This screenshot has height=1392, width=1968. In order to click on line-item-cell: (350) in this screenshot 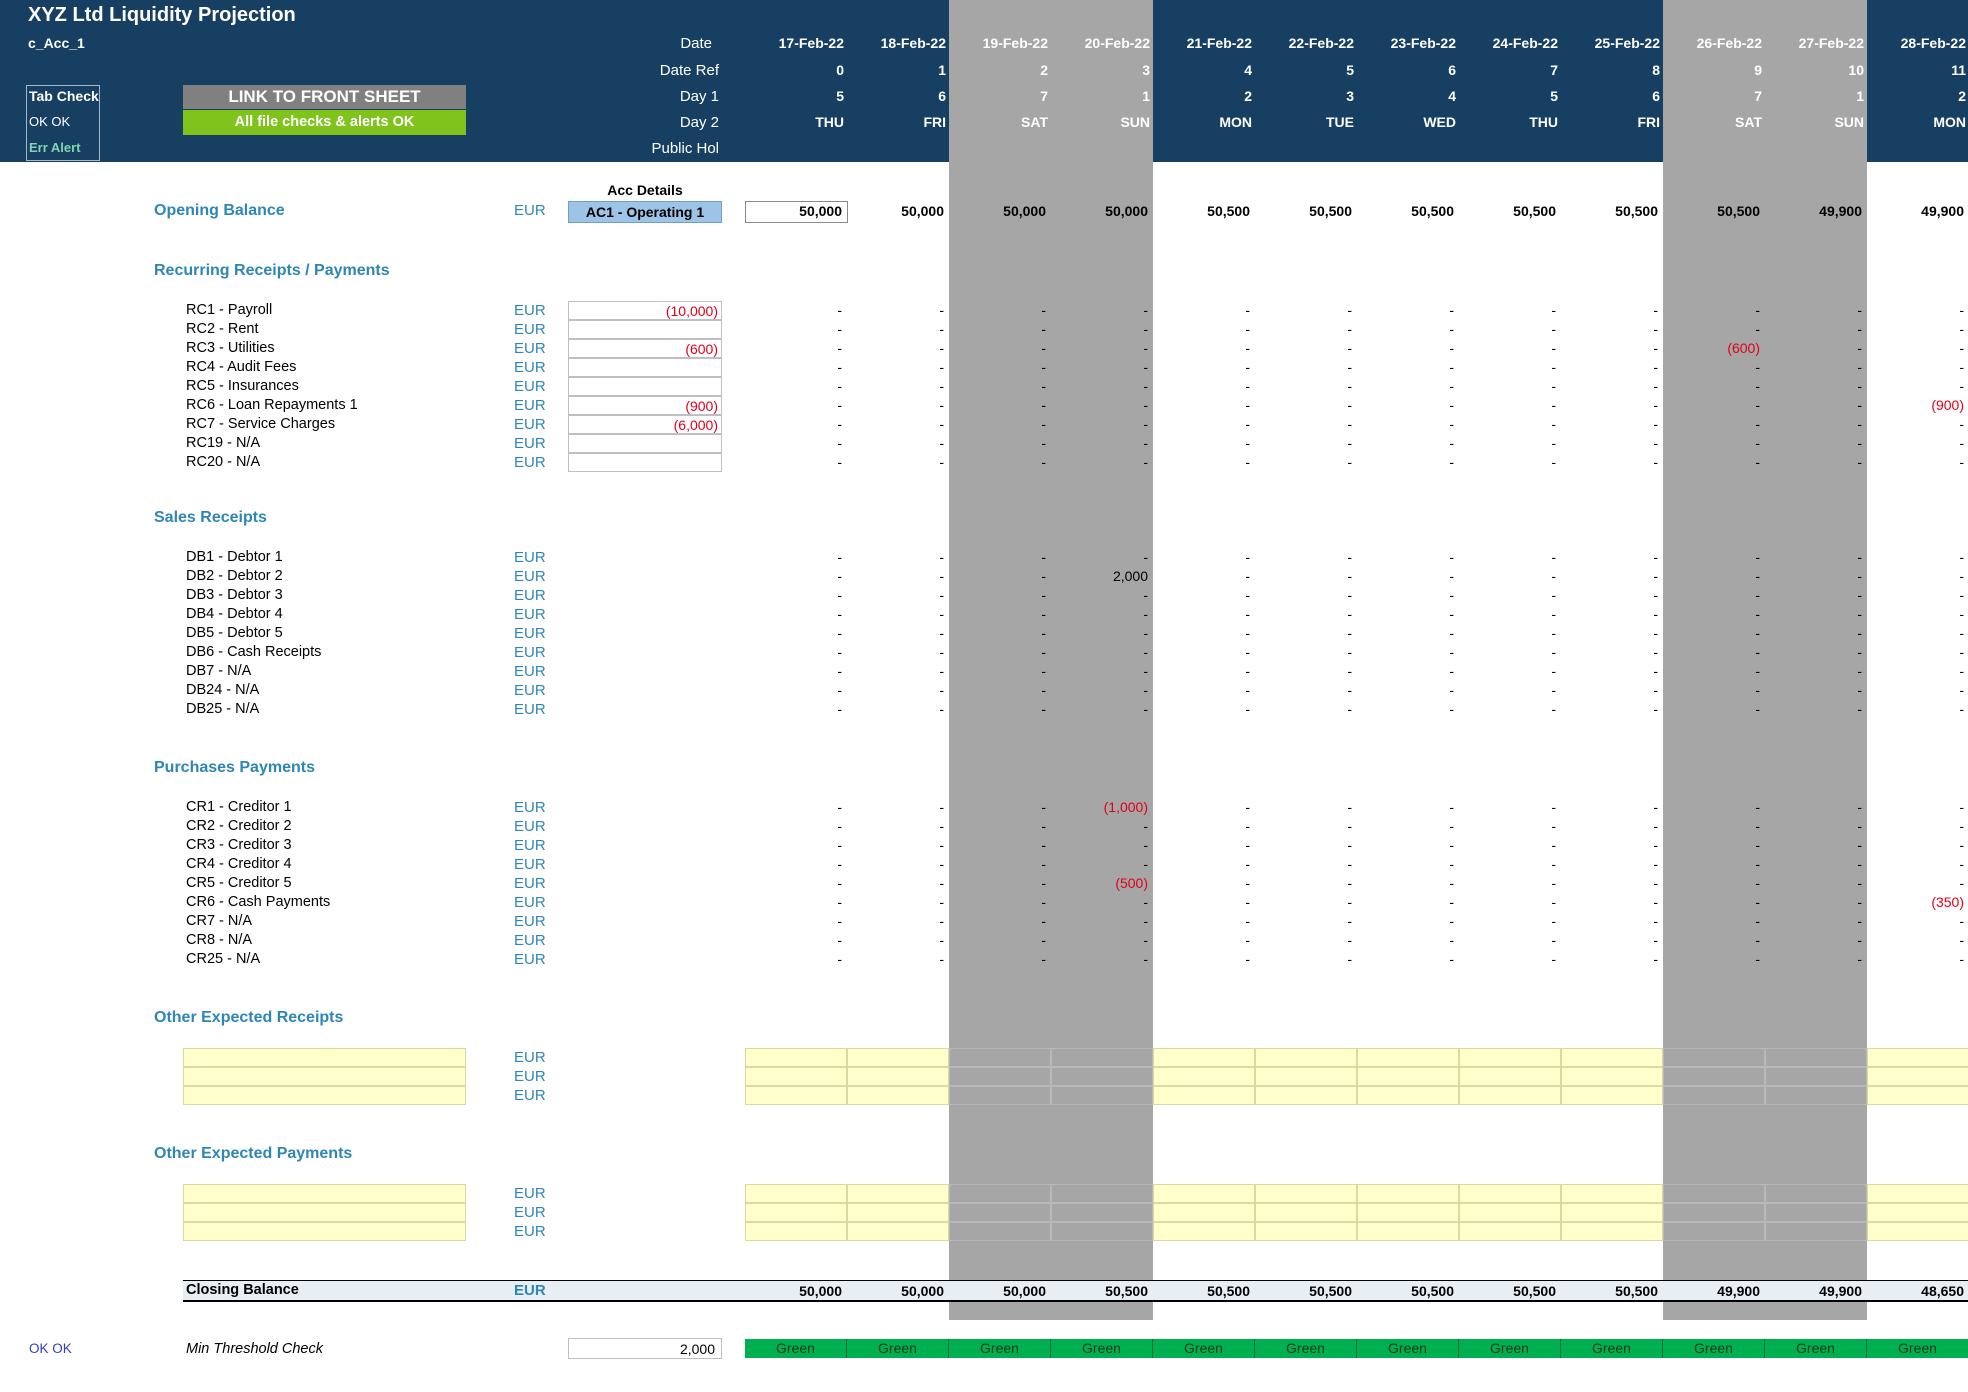, I will do `click(1947, 902)`.